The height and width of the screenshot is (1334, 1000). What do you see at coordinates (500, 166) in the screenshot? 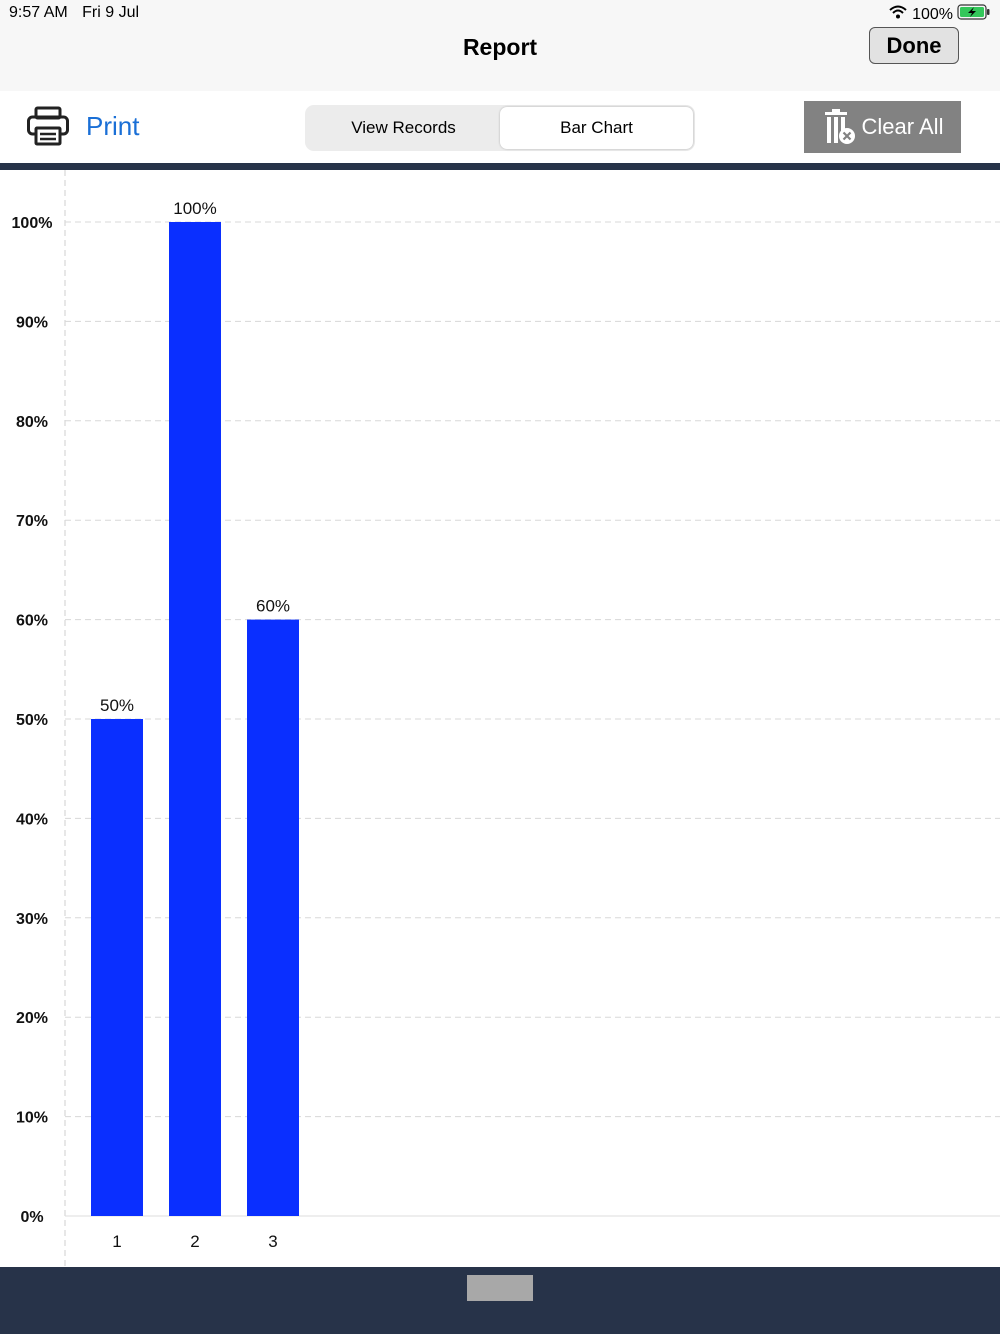
I see `toolbar-divider` at bounding box center [500, 166].